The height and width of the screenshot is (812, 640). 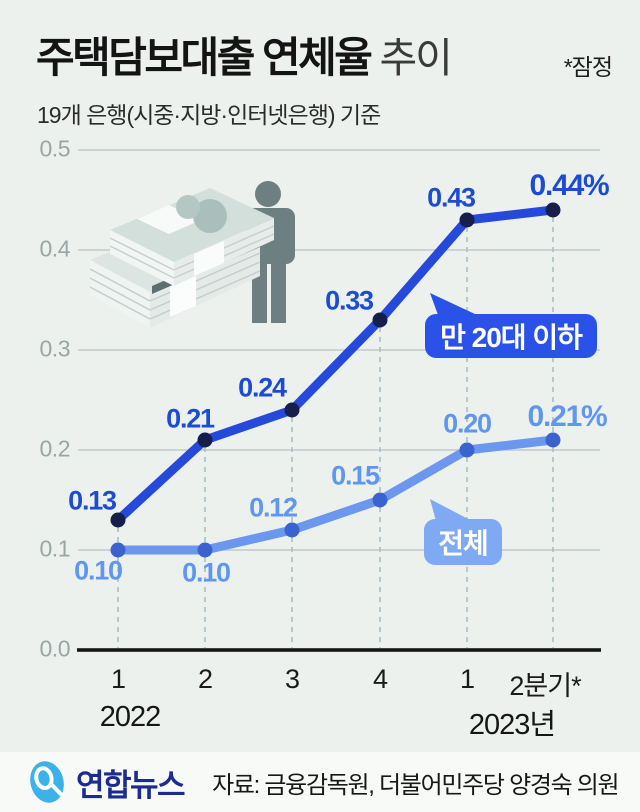 What do you see at coordinates (467, 423) in the screenshot?
I see `value-label: 0.20` at bounding box center [467, 423].